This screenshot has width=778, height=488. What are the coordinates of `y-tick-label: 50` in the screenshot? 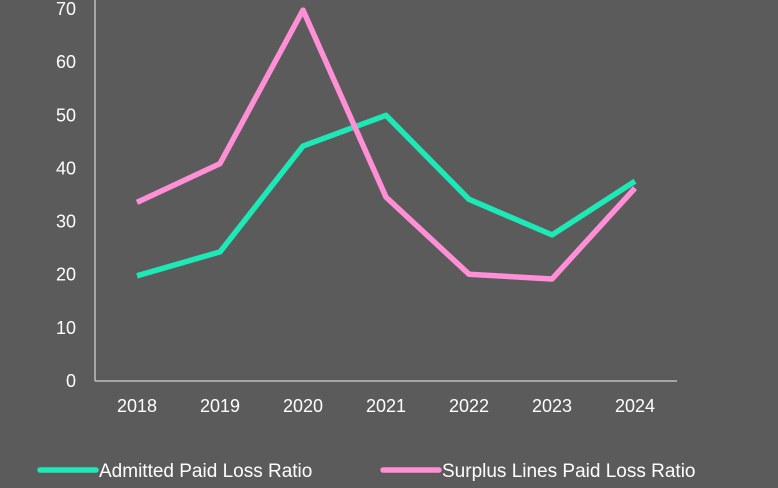 It's located at (66, 115).